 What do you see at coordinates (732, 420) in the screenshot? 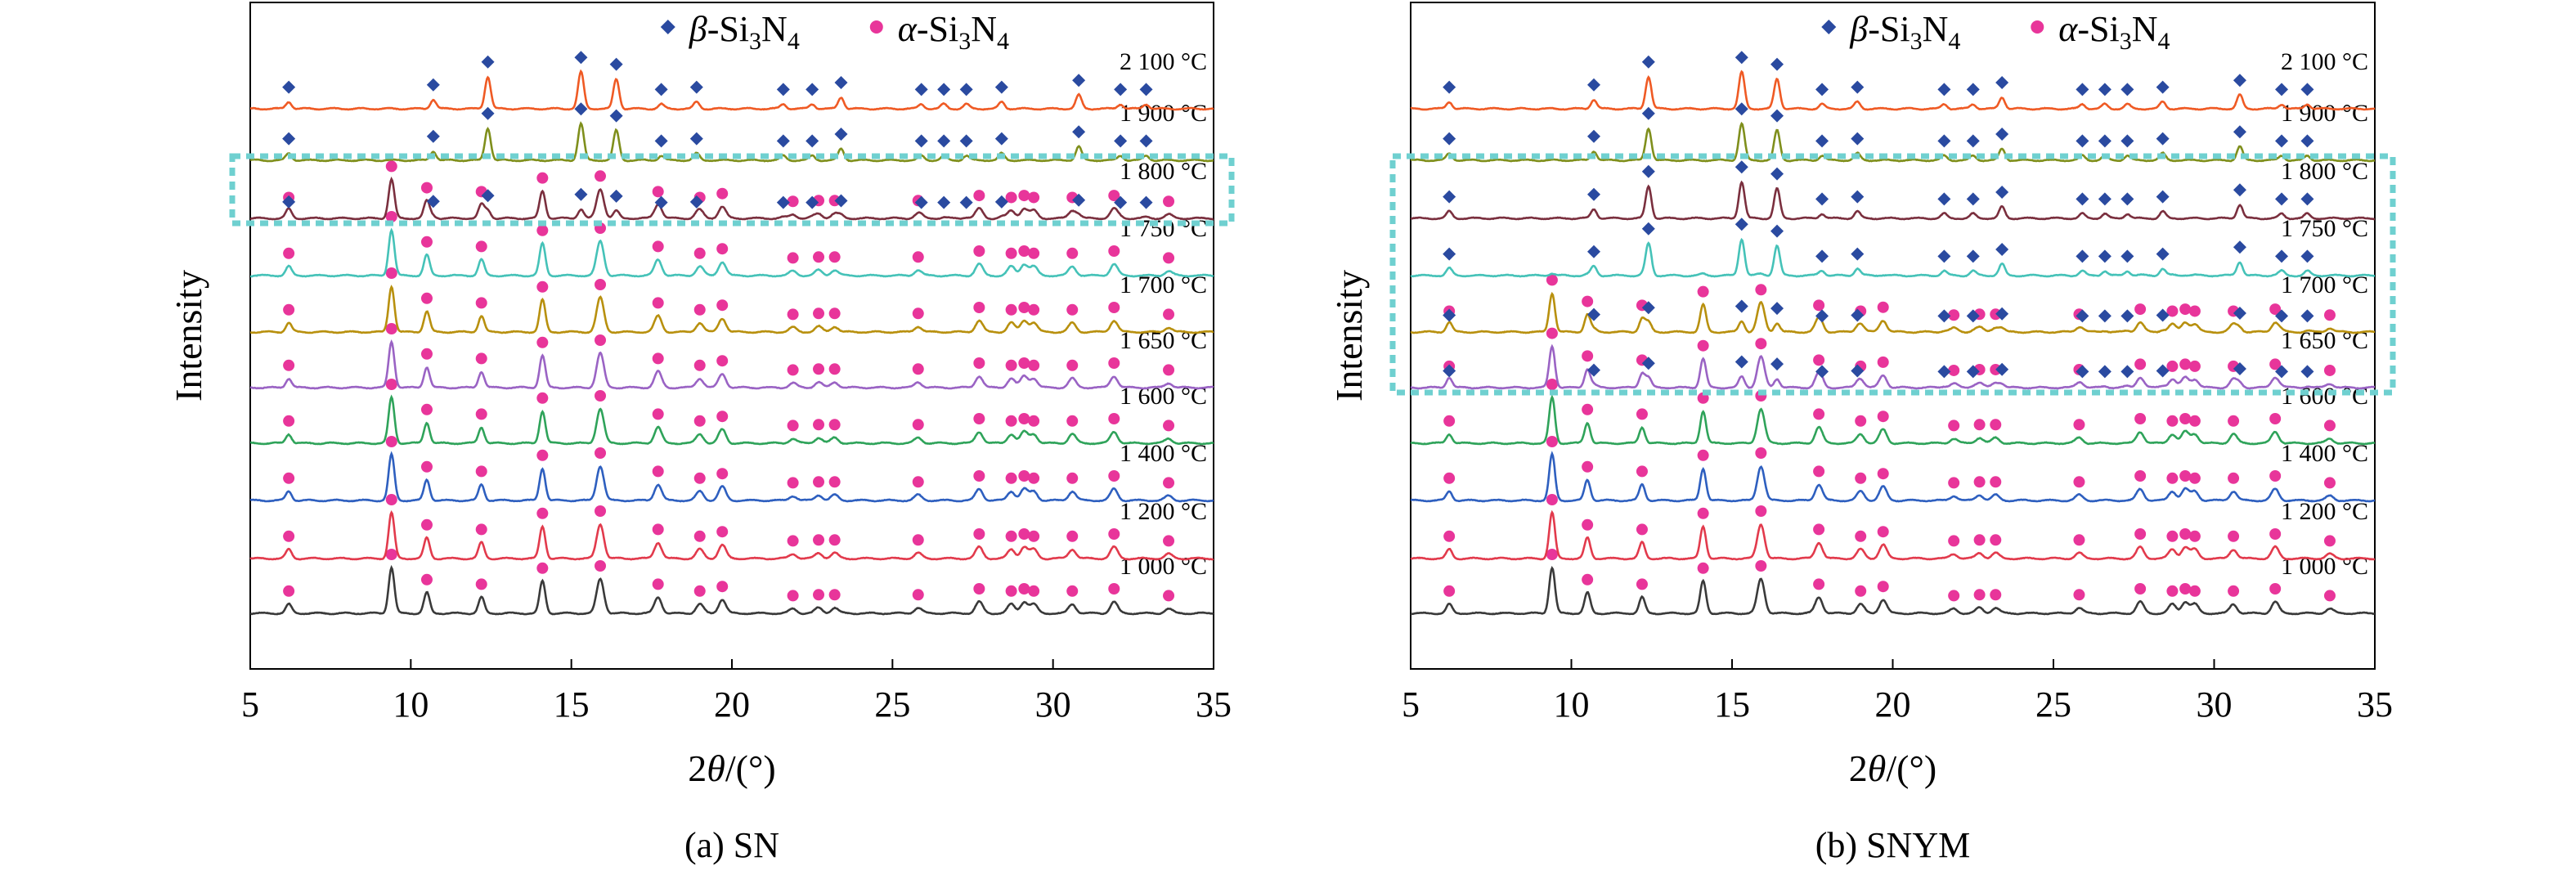
I see `series-line-1-600-c` at bounding box center [732, 420].